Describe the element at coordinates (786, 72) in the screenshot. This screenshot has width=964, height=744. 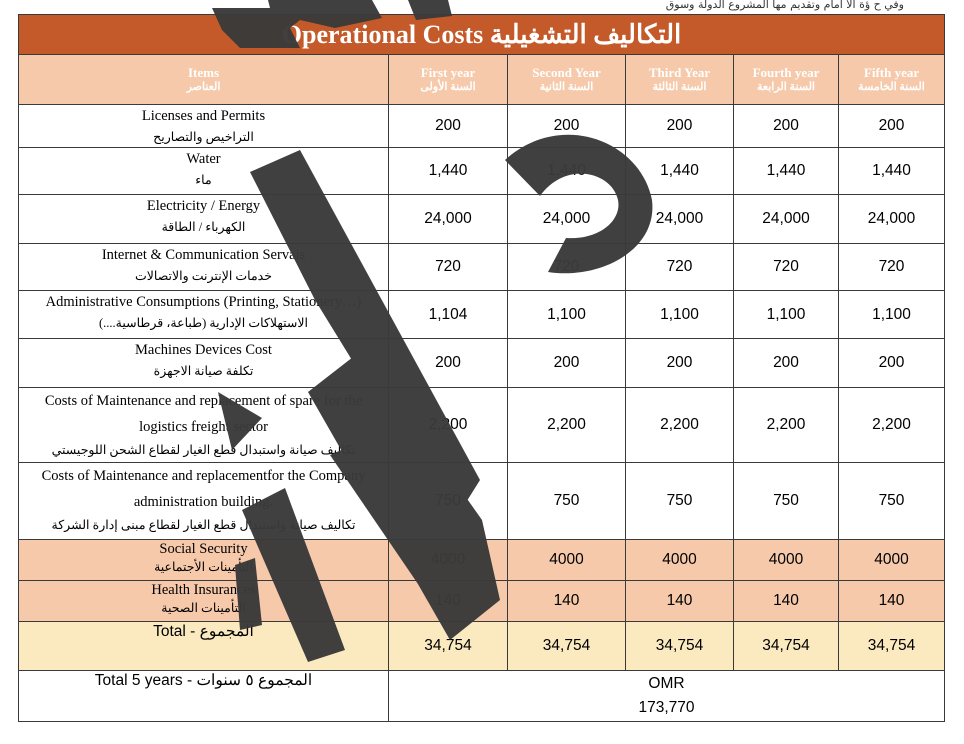
I see `header-year-en: Fourth year` at that location.